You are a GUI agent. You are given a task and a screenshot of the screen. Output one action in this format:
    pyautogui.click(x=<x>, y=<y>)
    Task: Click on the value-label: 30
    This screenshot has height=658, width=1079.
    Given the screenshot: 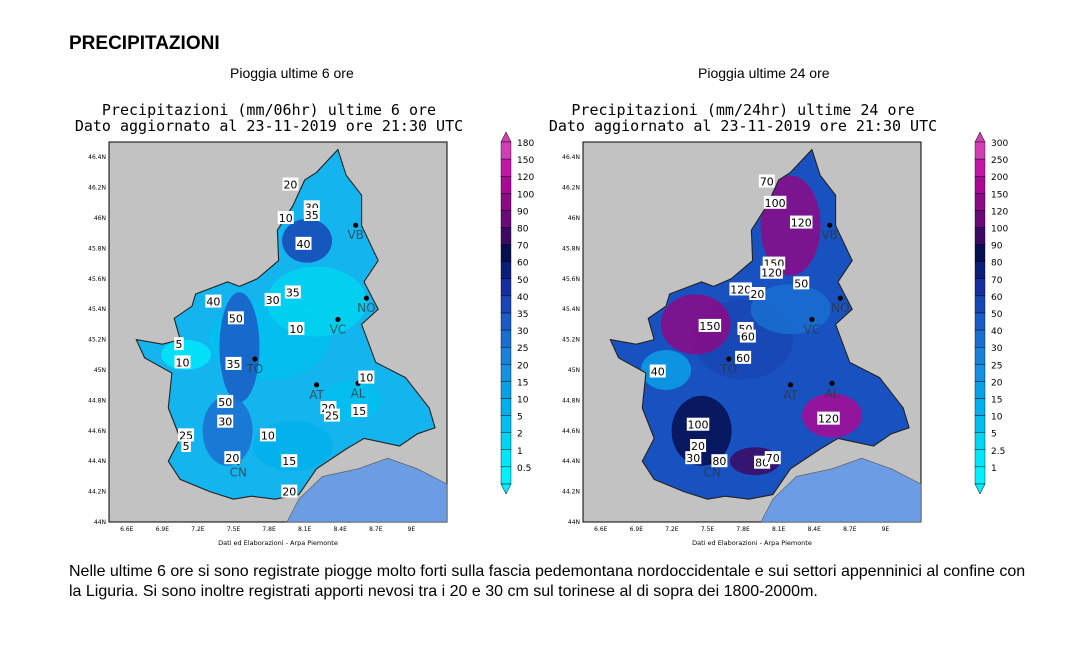 What is the action you would take?
    pyautogui.click(x=225, y=422)
    